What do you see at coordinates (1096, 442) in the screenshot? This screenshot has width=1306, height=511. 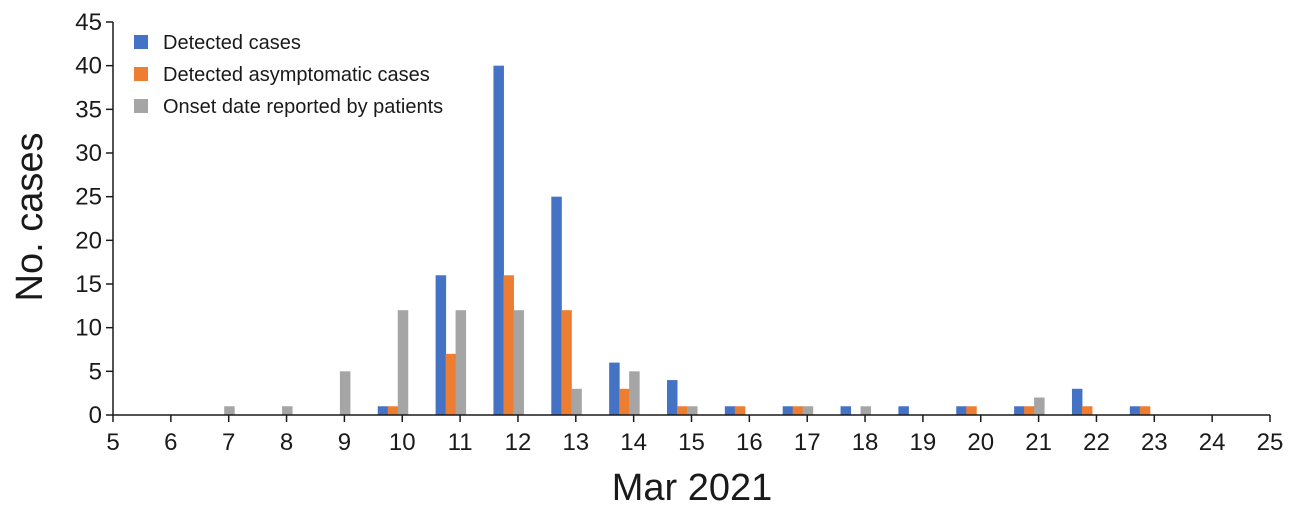 I see `x-tick-label: 22` at bounding box center [1096, 442].